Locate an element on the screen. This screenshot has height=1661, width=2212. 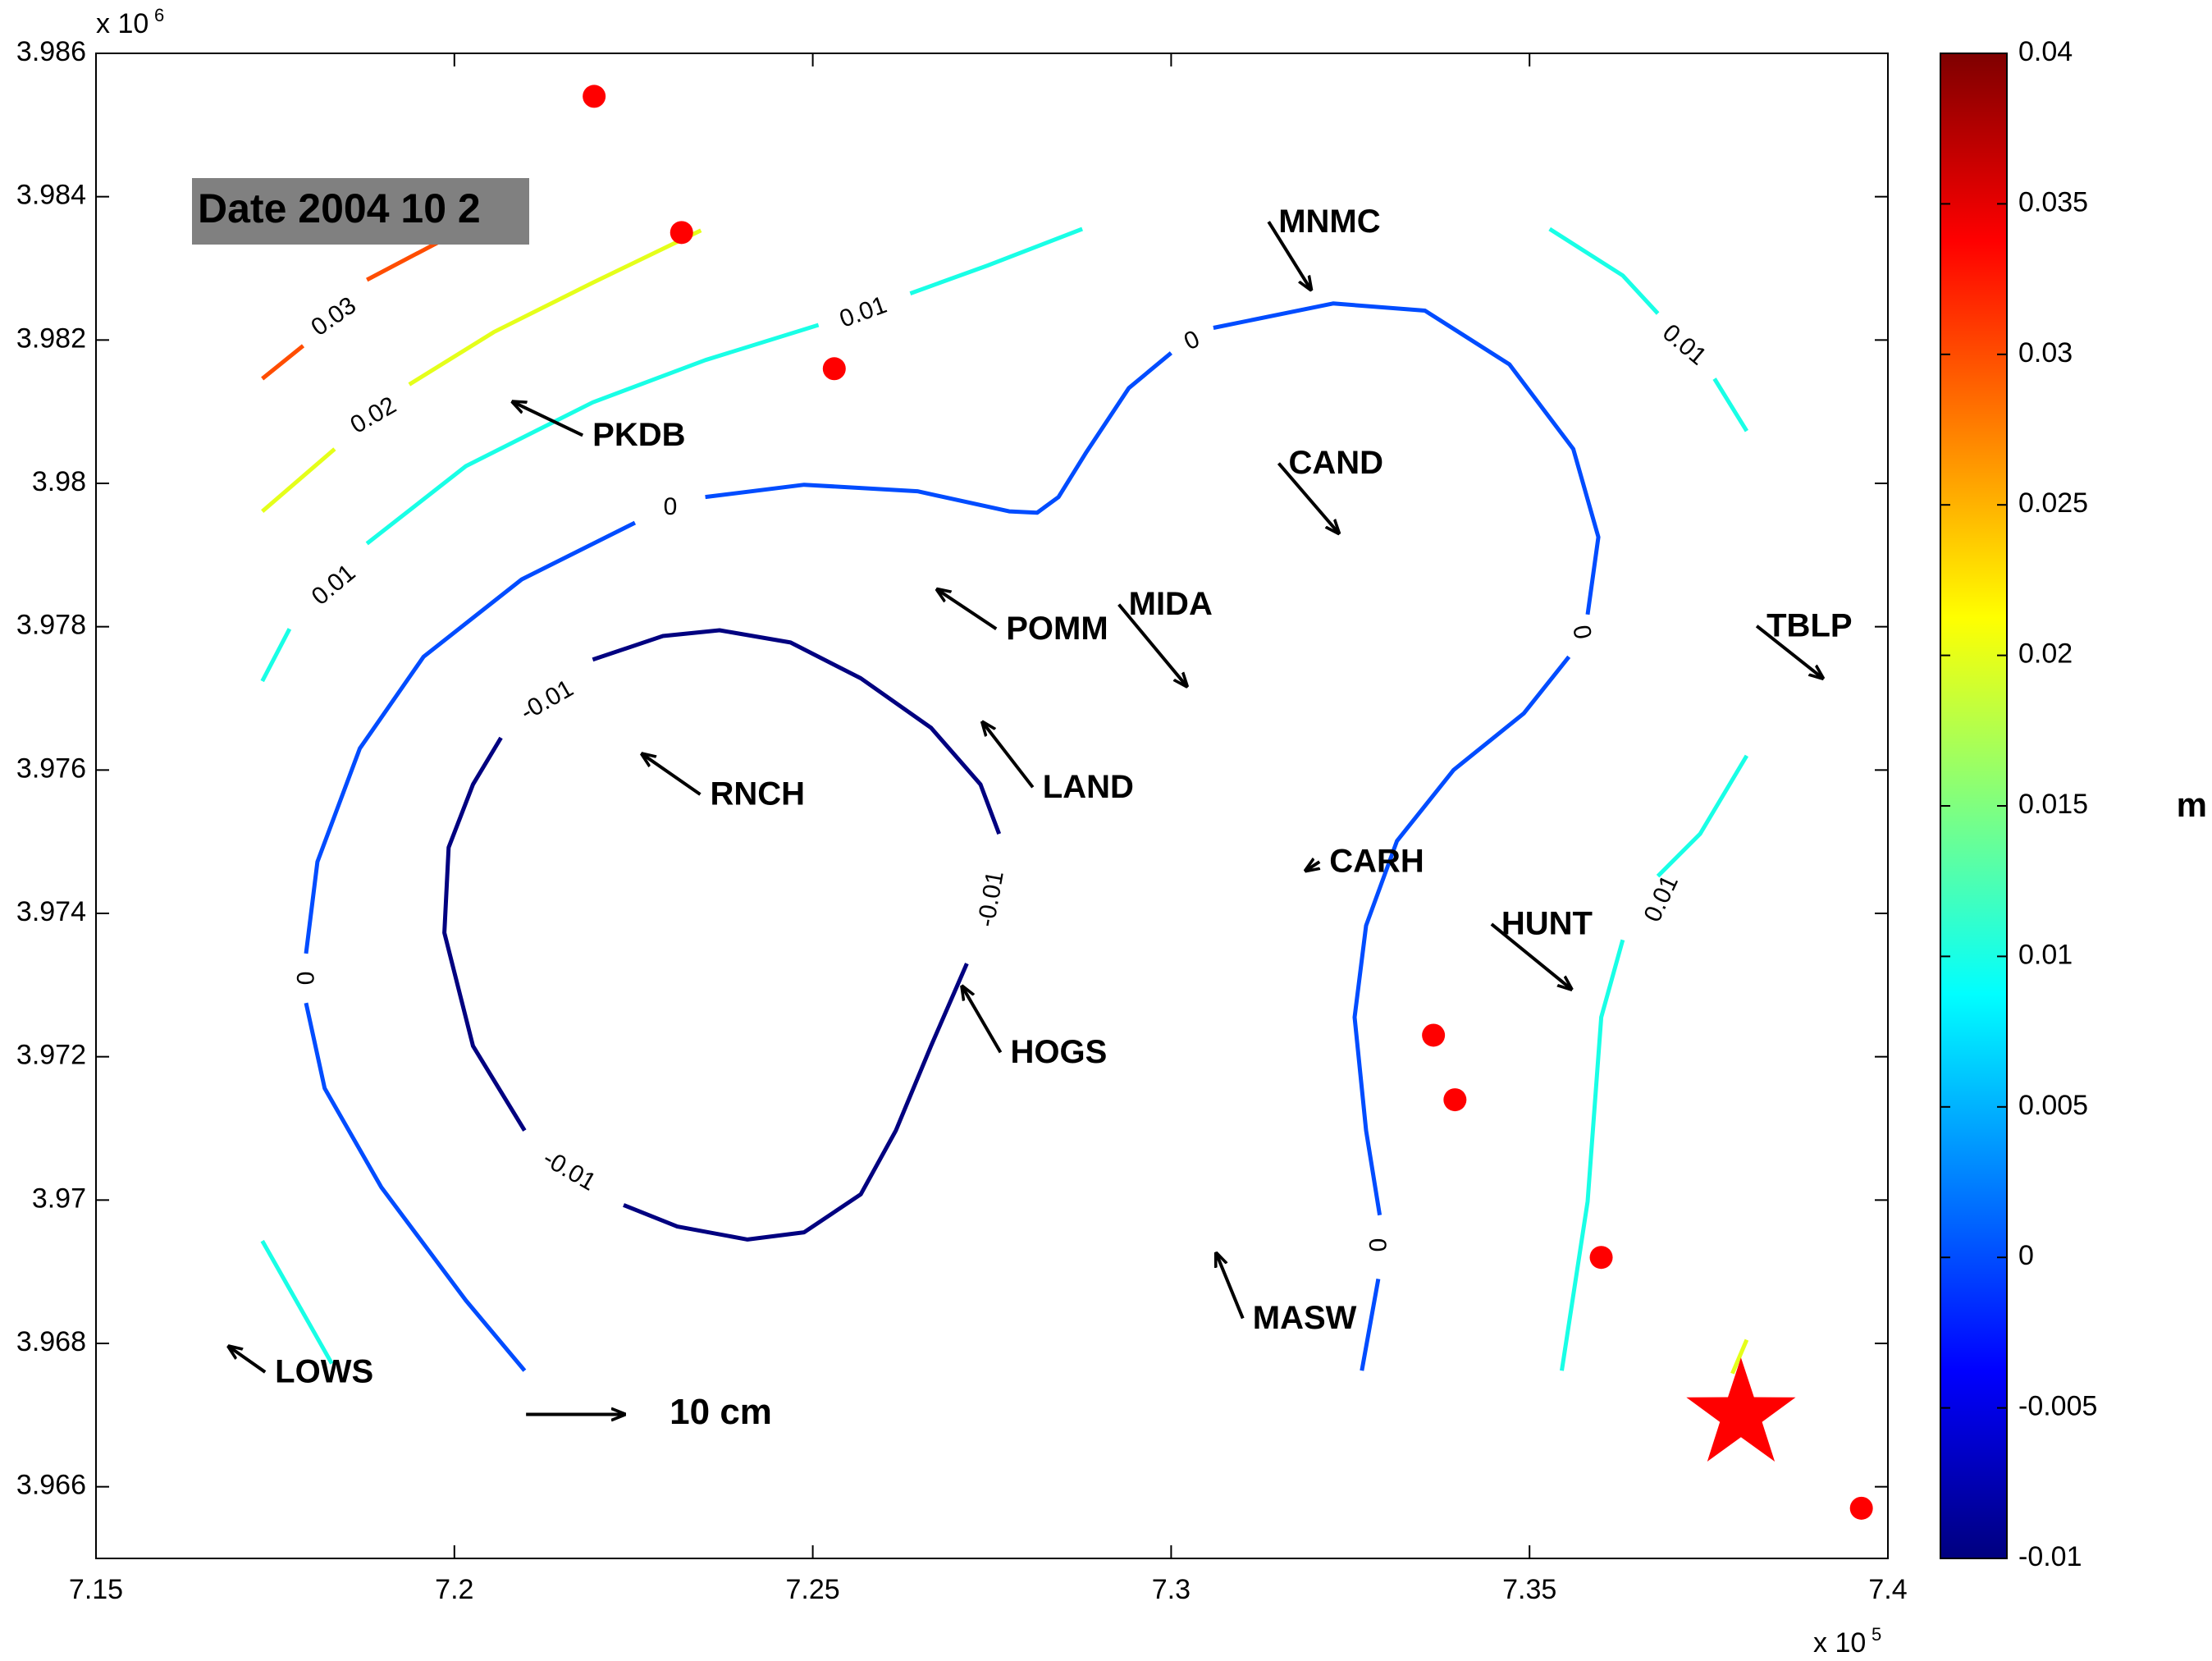
station-label: LOWS is located at coordinates (324, 1371).